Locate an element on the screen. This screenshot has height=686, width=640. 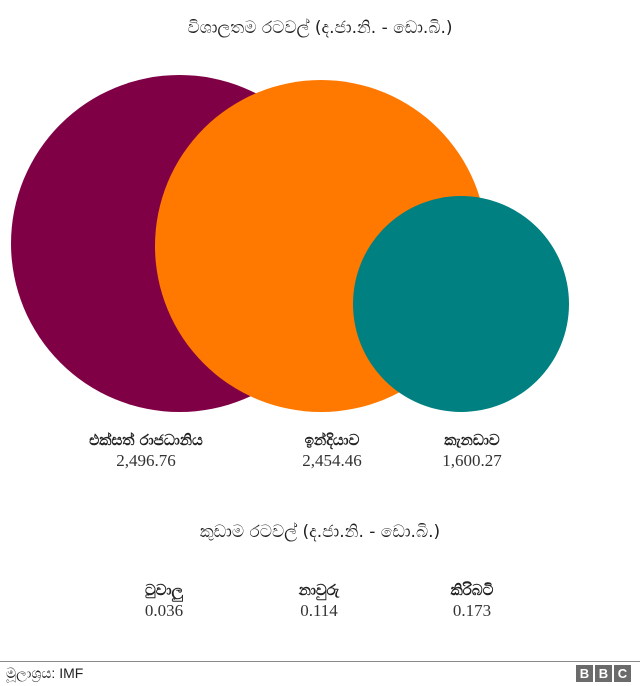
country-value: 2,454.46 is located at coordinates (332, 460).